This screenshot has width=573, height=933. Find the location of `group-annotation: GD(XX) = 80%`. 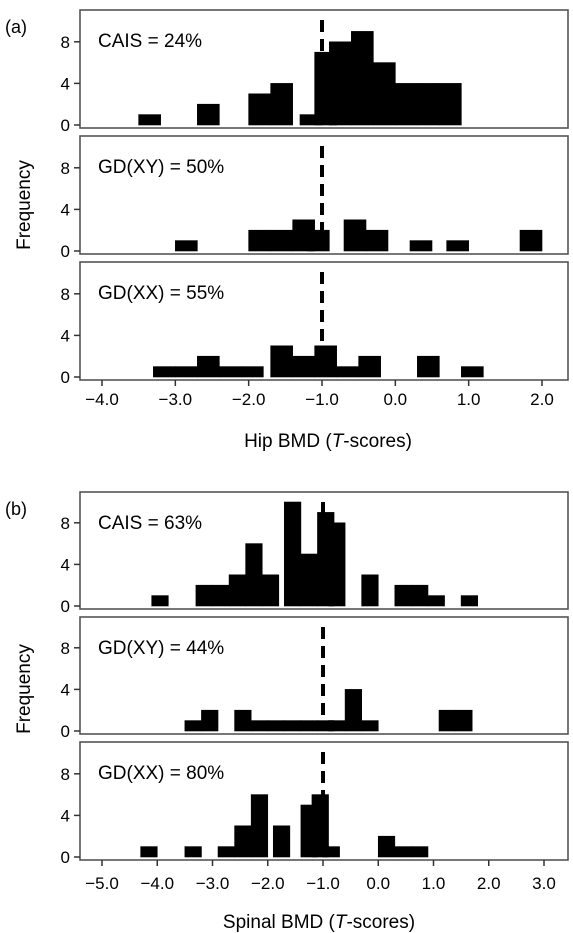

group-annotation: GD(XX) = 80% is located at coordinates (161, 773).